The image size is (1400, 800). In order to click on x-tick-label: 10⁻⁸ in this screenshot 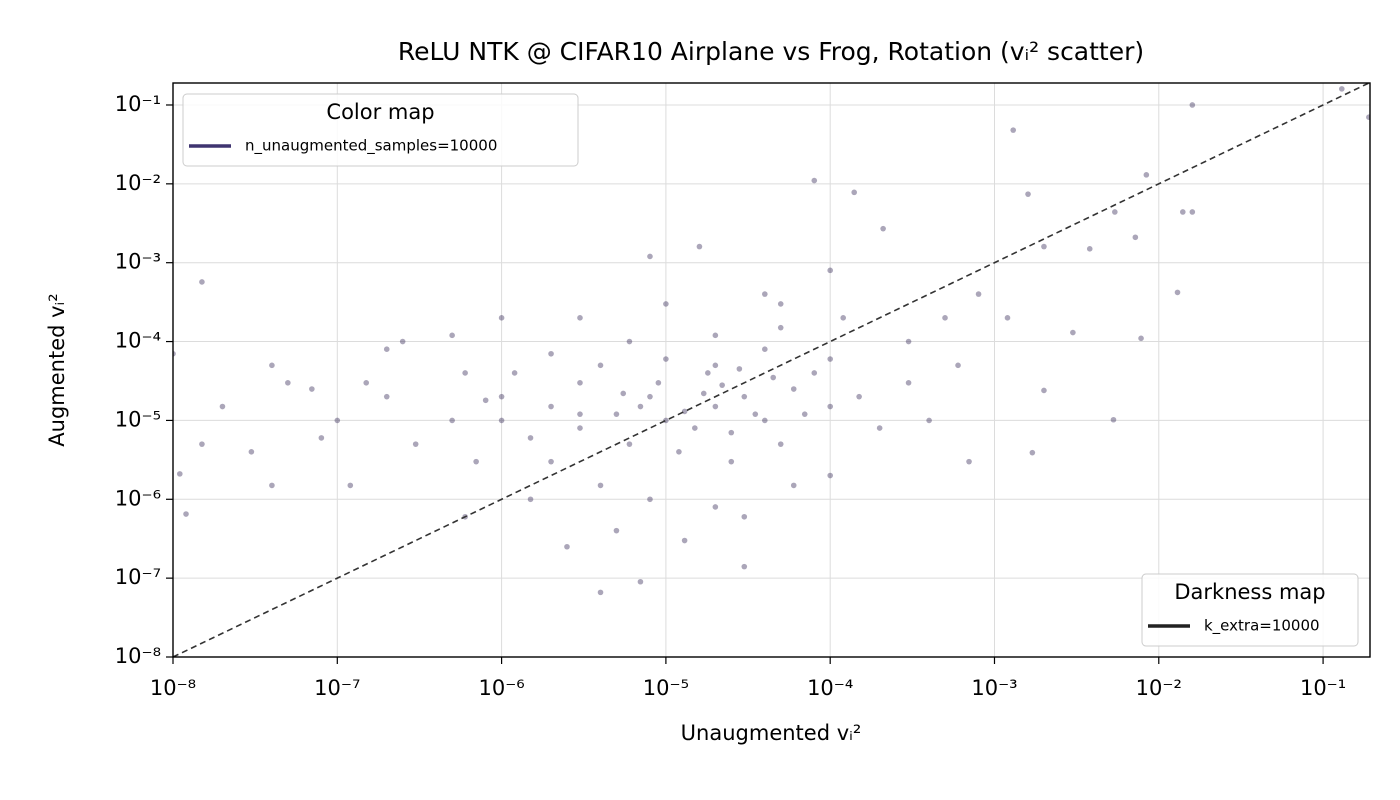, I will do `click(173, 688)`.